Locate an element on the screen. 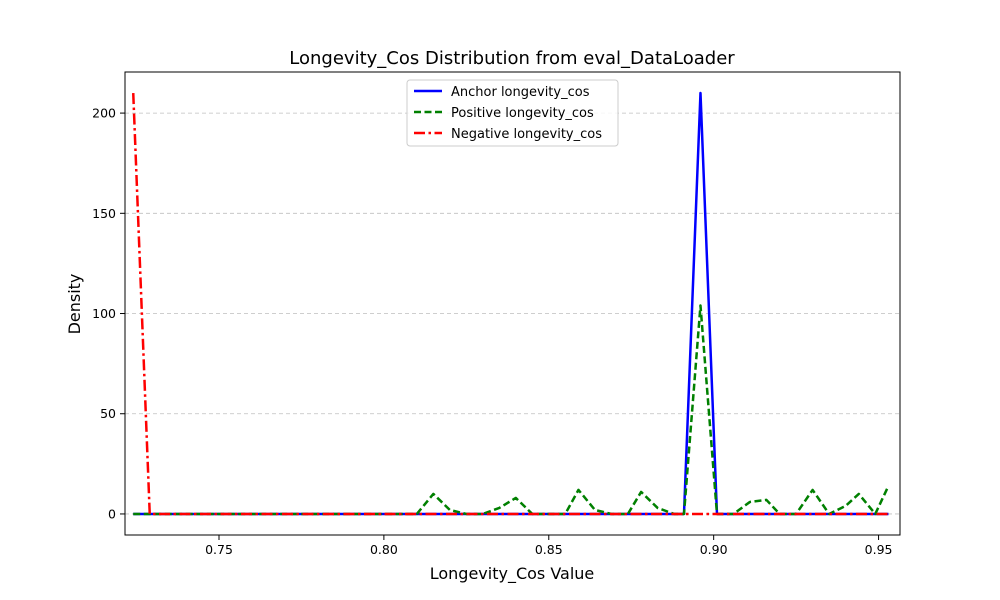 The width and height of the screenshot is (1000, 600). y-tick-label-2: 100 is located at coordinates (104, 313).